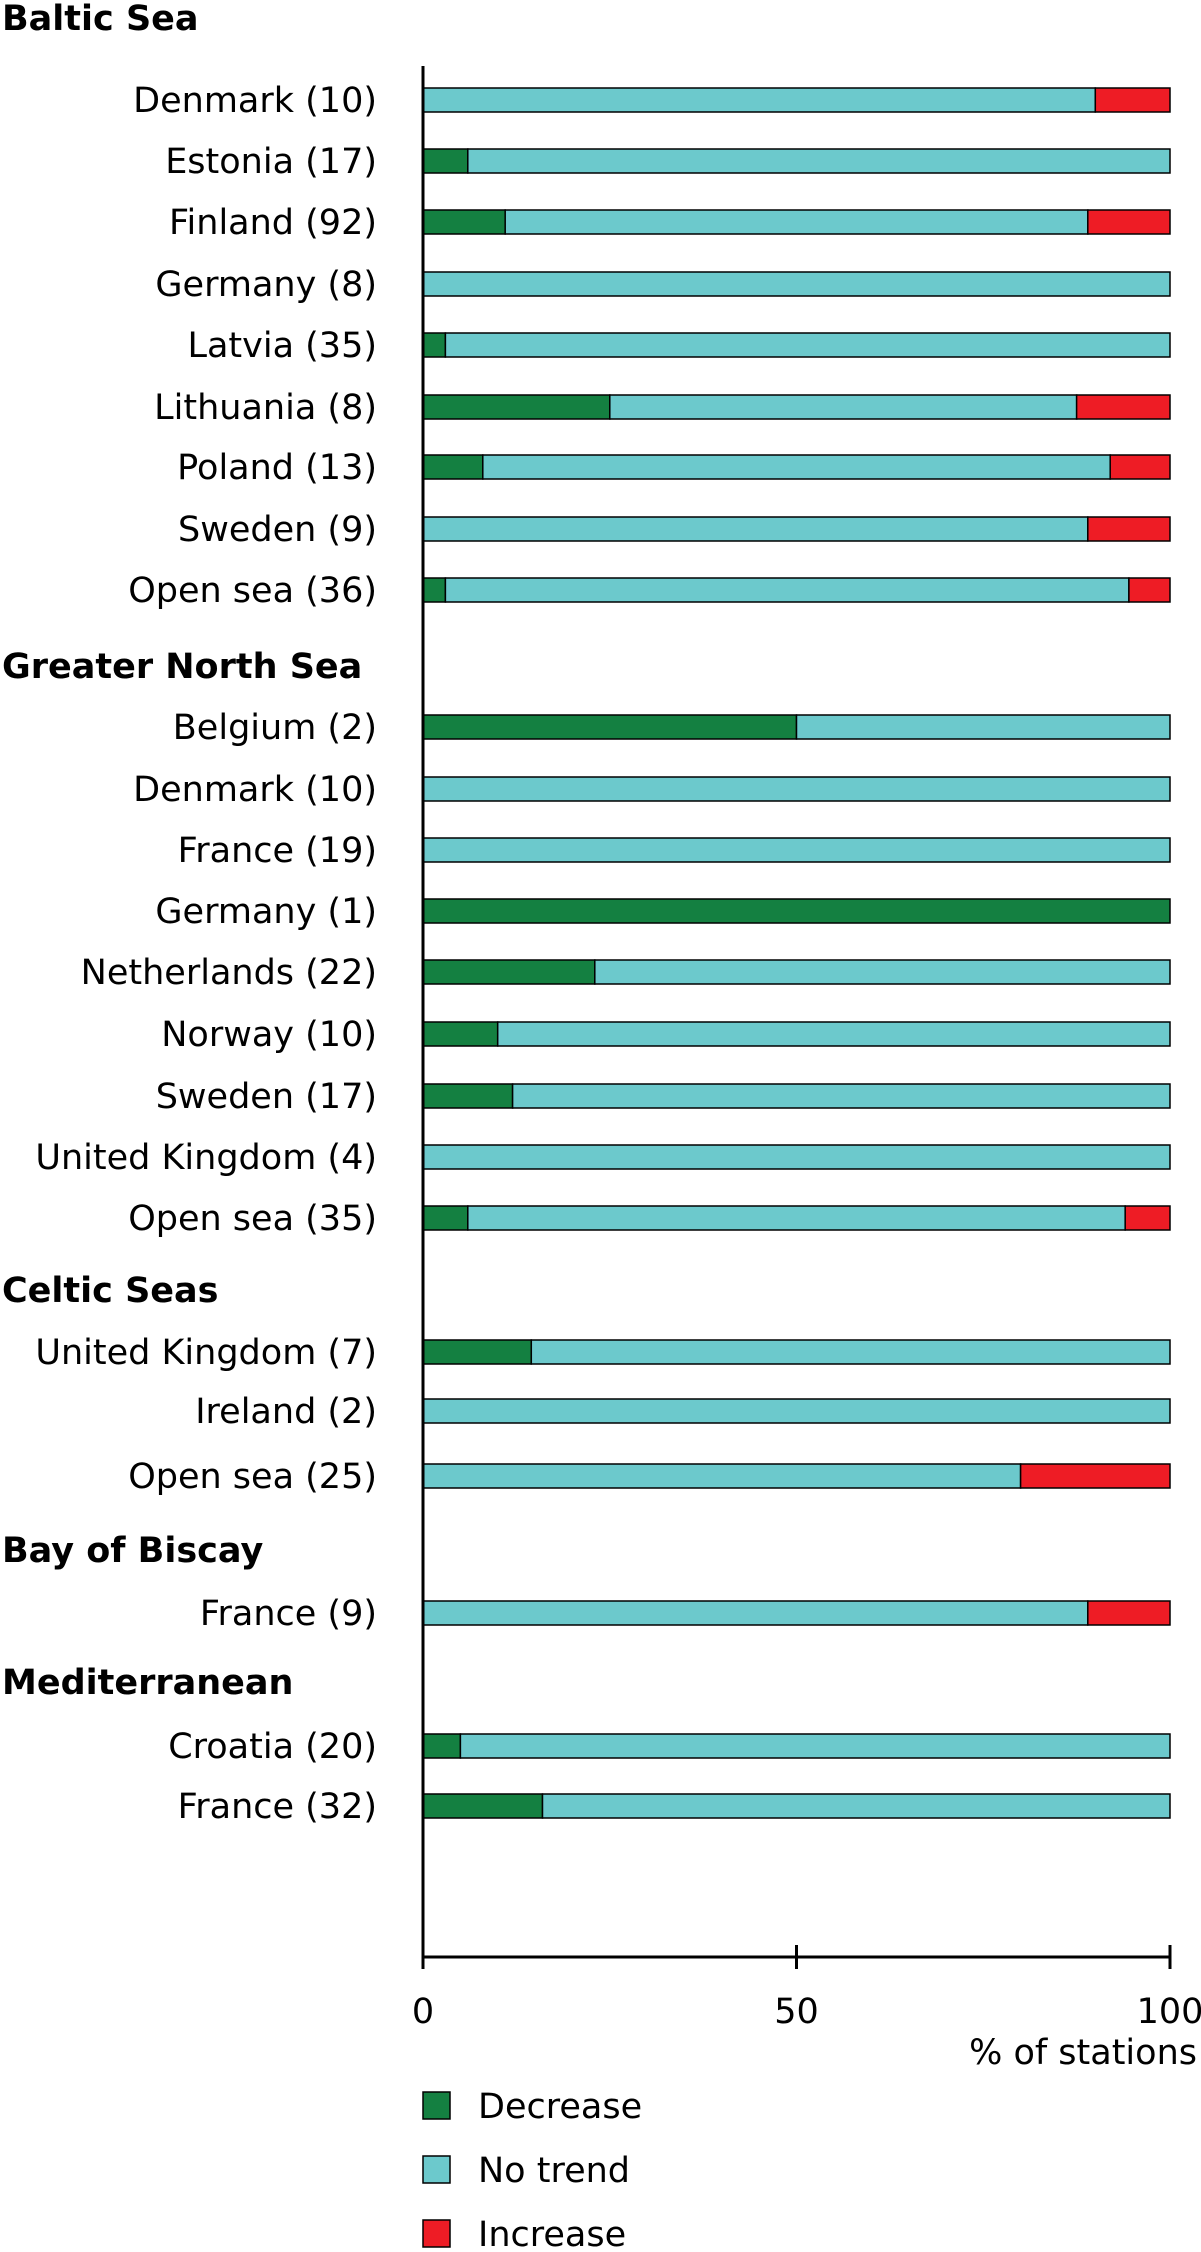 This screenshot has width=1201, height=2252. What do you see at coordinates (1083, 2053) in the screenshot?
I see `x-axis-label: % of stations` at bounding box center [1083, 2053].